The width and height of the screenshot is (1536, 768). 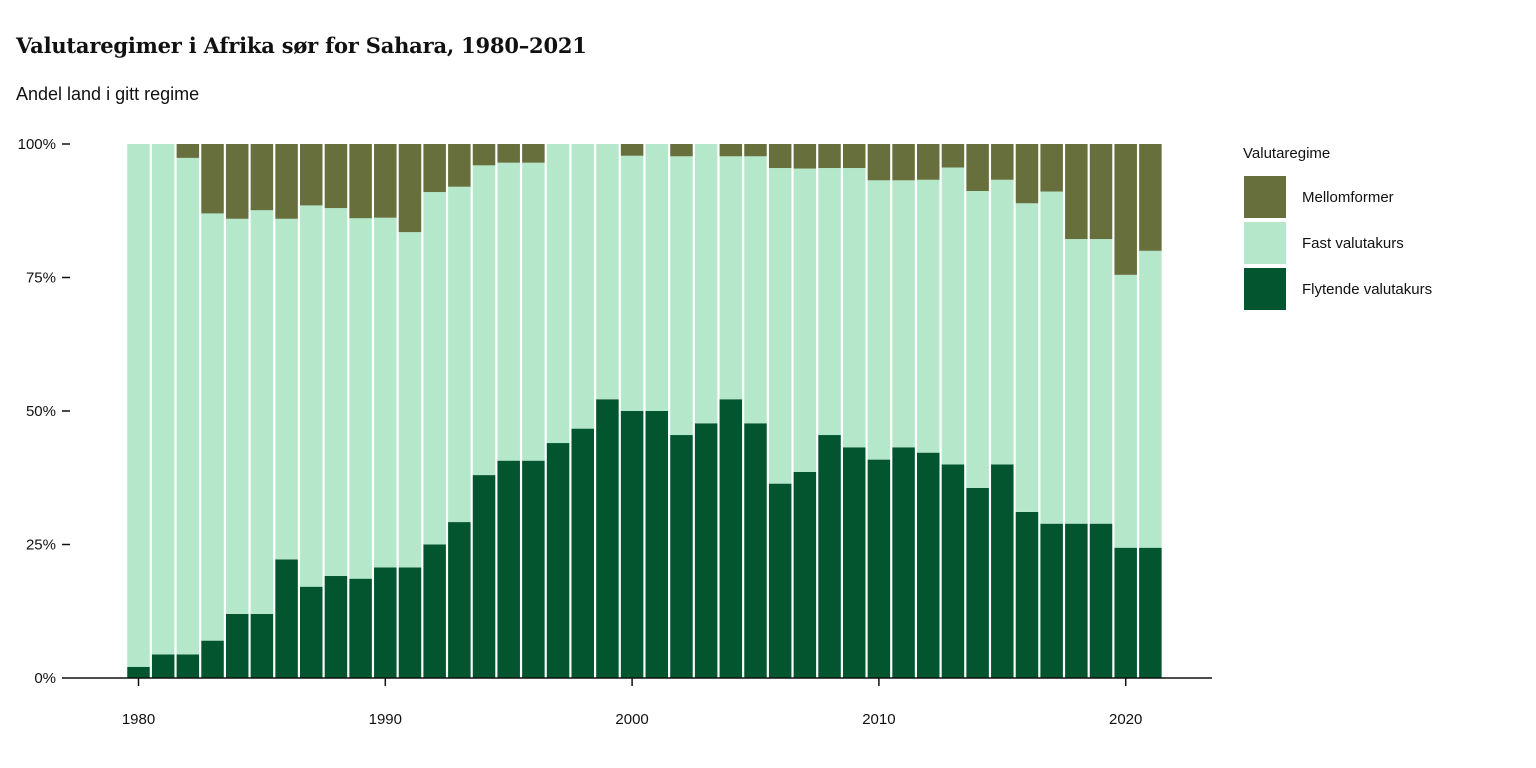 I want to click on y-tick-label-0: 0%, so click(x=45, y=678).